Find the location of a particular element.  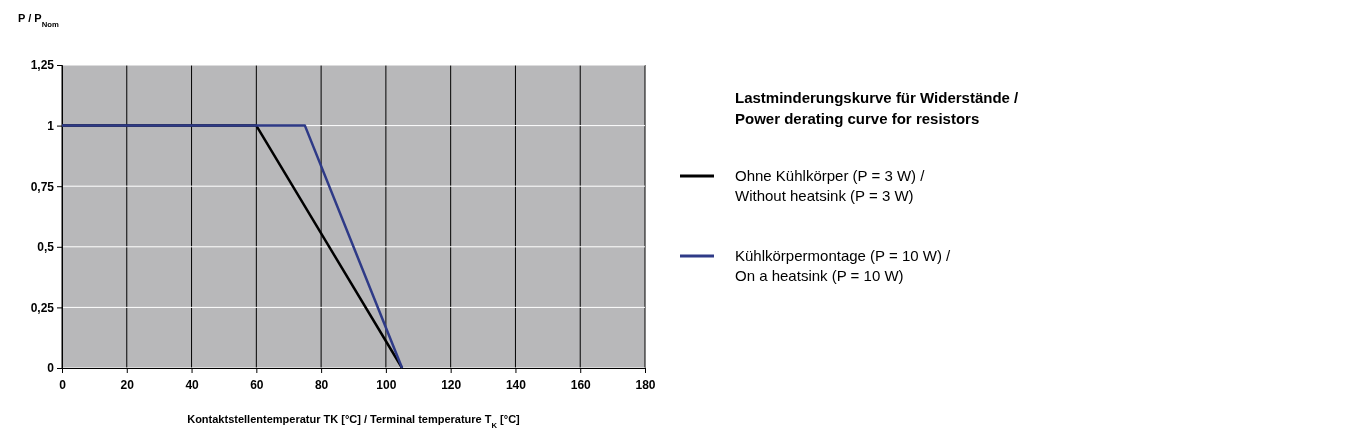

x-tick-label: 160 is located at coordinates (581, 385).